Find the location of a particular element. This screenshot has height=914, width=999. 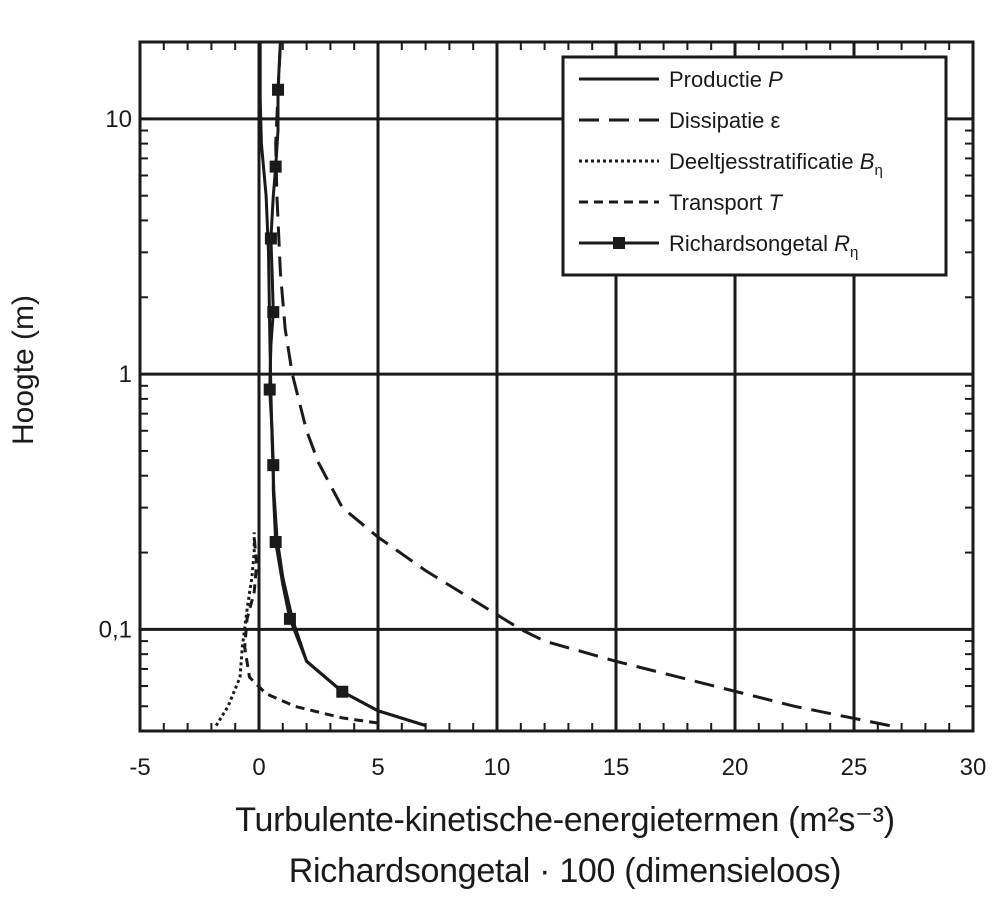

x-tick-label: 5 is located at coordinates (377, 767).